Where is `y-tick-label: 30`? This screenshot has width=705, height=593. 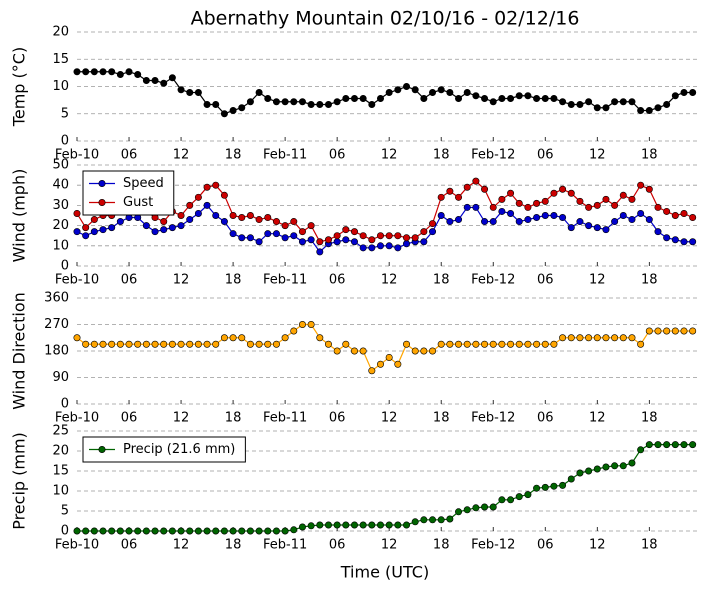
y-tick-label: 30 is located at coordinates (60, 205).